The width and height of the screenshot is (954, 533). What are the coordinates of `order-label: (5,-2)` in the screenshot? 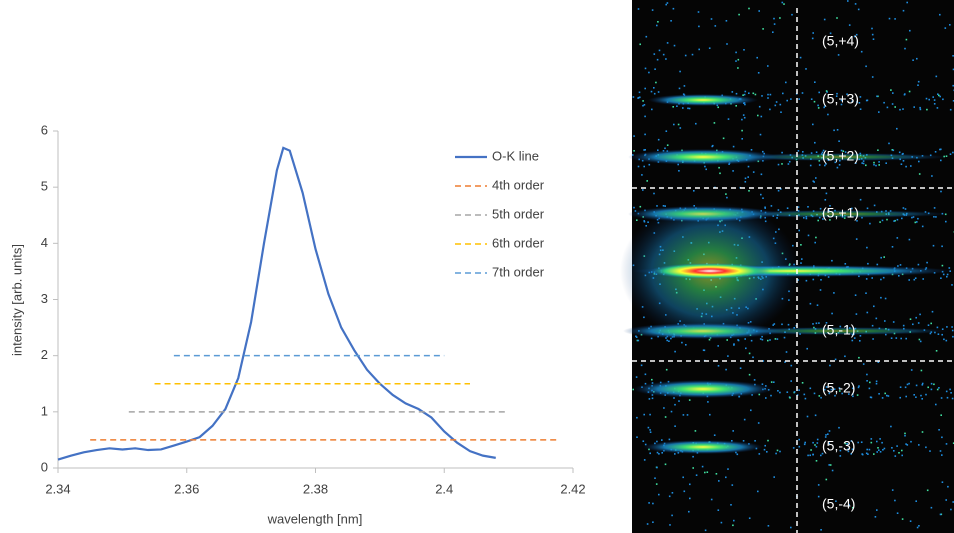 It's located at (838, 388).